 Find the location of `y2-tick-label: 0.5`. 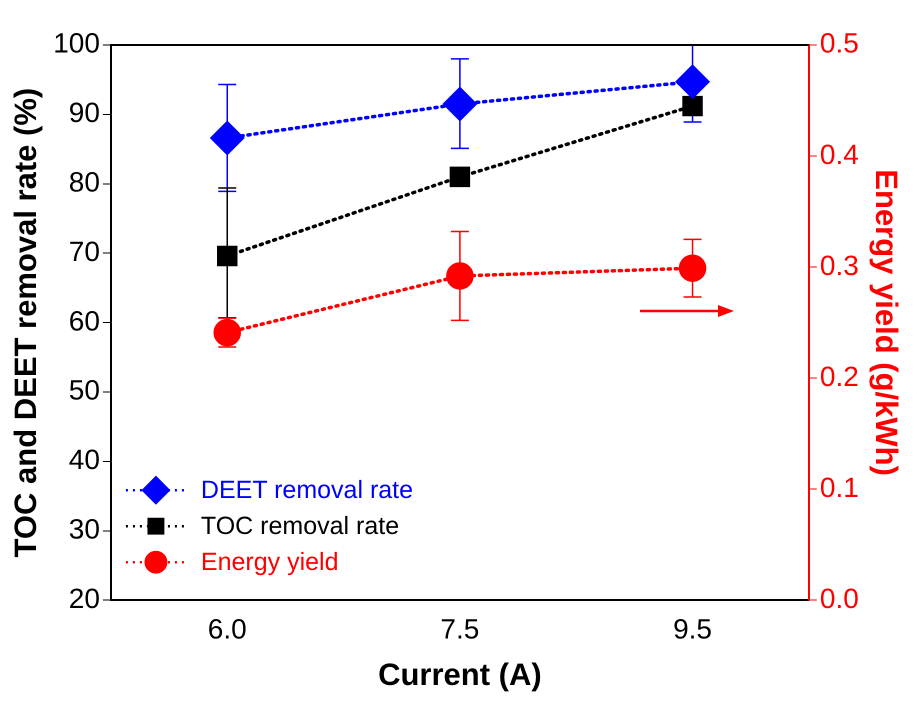

y2-tick-label: 0.5 is located at coordinates (839, 43).